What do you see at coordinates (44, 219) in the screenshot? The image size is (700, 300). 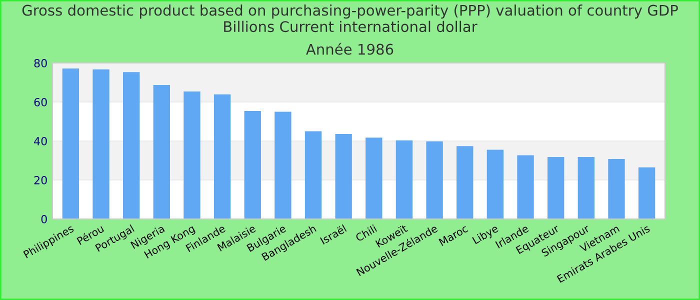 I see `y-tick-label: 0` at bounding box center [44, 219].